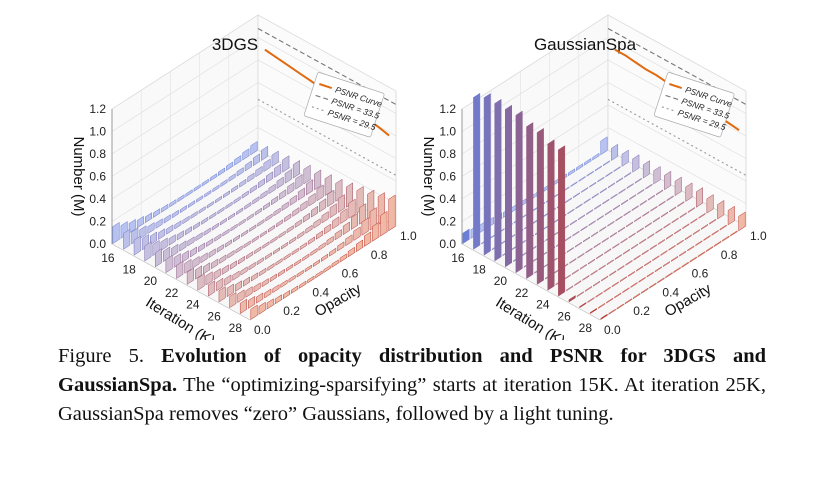 Image resolution: width=824 pixels, height=501 pixels. What do you see at coordinates (501, 281) in the screenshot?
I see `iteration-tick-label: 20` at bounding box center [501, 281].